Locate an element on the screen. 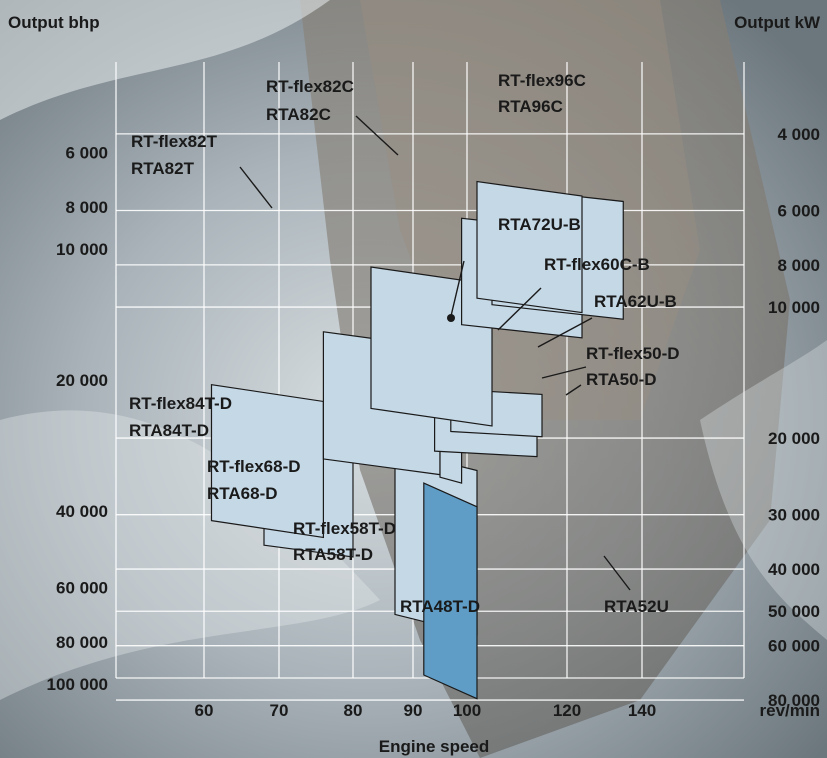  y-tick-bhp: 60 000 is located at coordinates (82, 588).